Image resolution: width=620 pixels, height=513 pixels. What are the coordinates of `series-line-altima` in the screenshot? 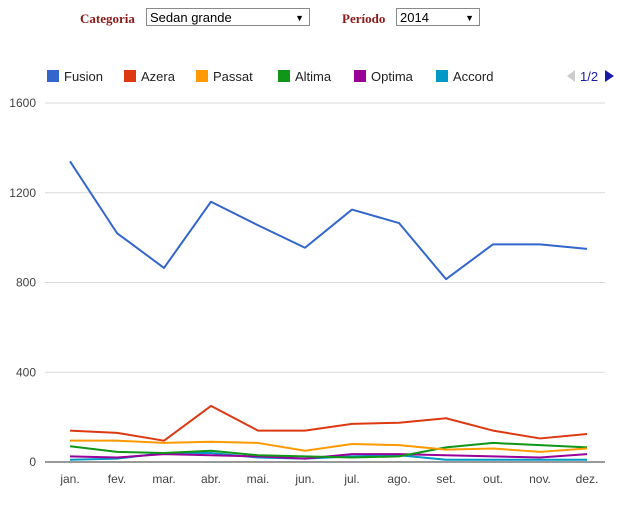 It's located at (328, 450).